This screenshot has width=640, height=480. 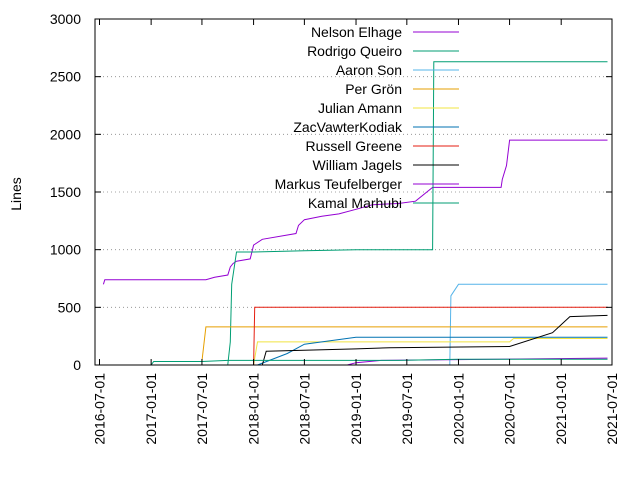 I want to click on legend-label: Markus Teufelberger, so click(x=339, y=184).